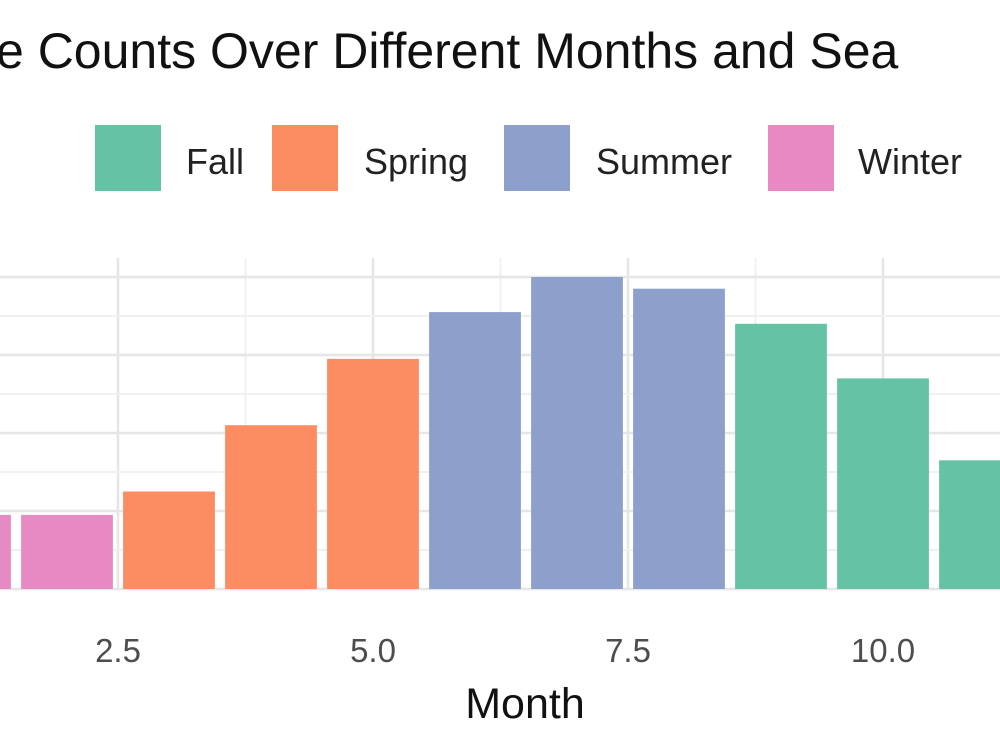 Image resolution: width=1000 pixels, height=750 pixels. Describe the element at coordinates (449, 51) in the screenshot. I see `chart-title: e Counts Over Different Months and Sea` at that location.